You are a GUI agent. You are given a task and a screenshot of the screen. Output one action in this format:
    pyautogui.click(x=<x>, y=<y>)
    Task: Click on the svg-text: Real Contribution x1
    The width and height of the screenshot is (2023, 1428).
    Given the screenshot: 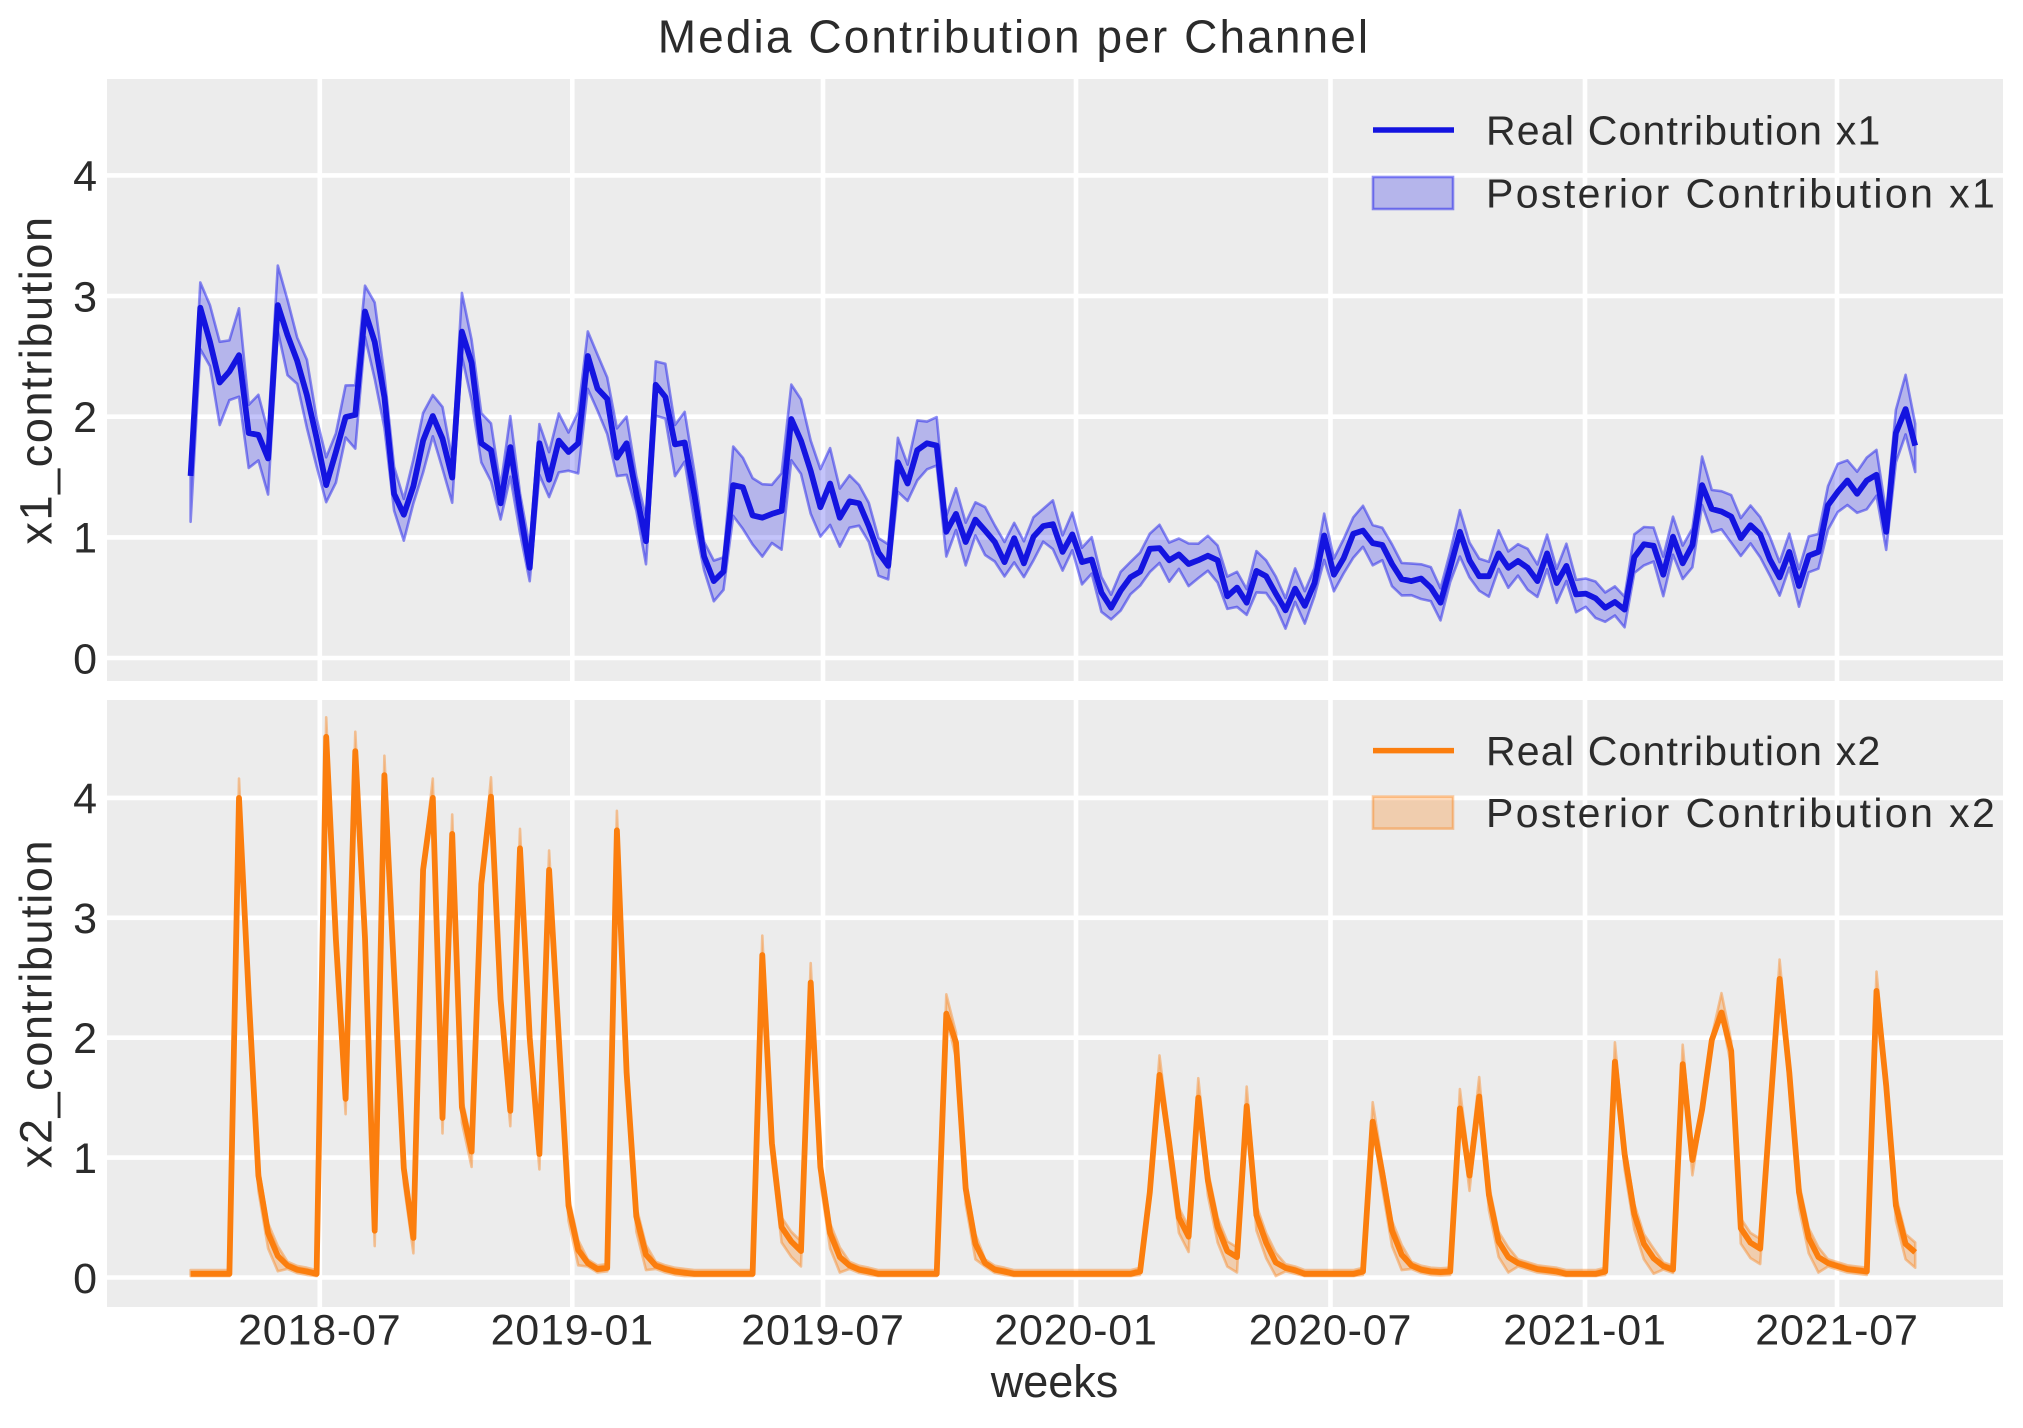 What is the action you would take?
    pyautogui.click(x=1683, y=131)
    